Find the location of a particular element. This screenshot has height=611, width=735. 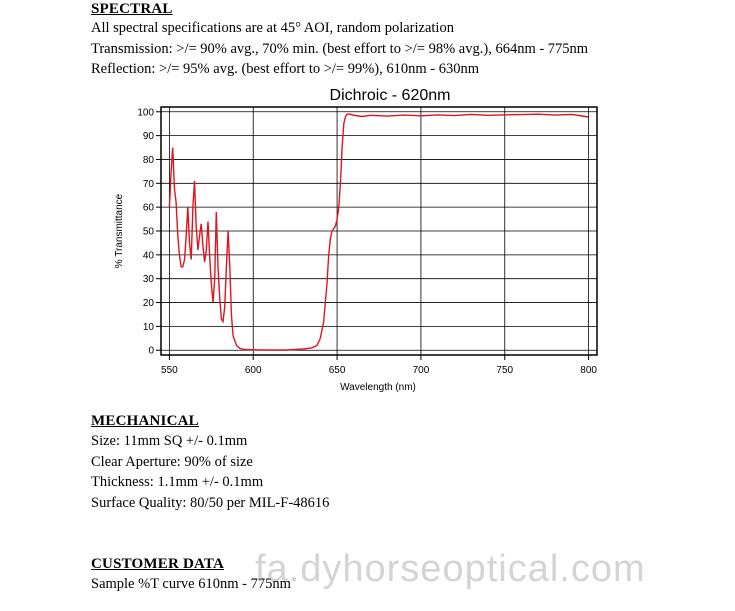

y-tick-label: 20 is located at coordinates (149, 303).